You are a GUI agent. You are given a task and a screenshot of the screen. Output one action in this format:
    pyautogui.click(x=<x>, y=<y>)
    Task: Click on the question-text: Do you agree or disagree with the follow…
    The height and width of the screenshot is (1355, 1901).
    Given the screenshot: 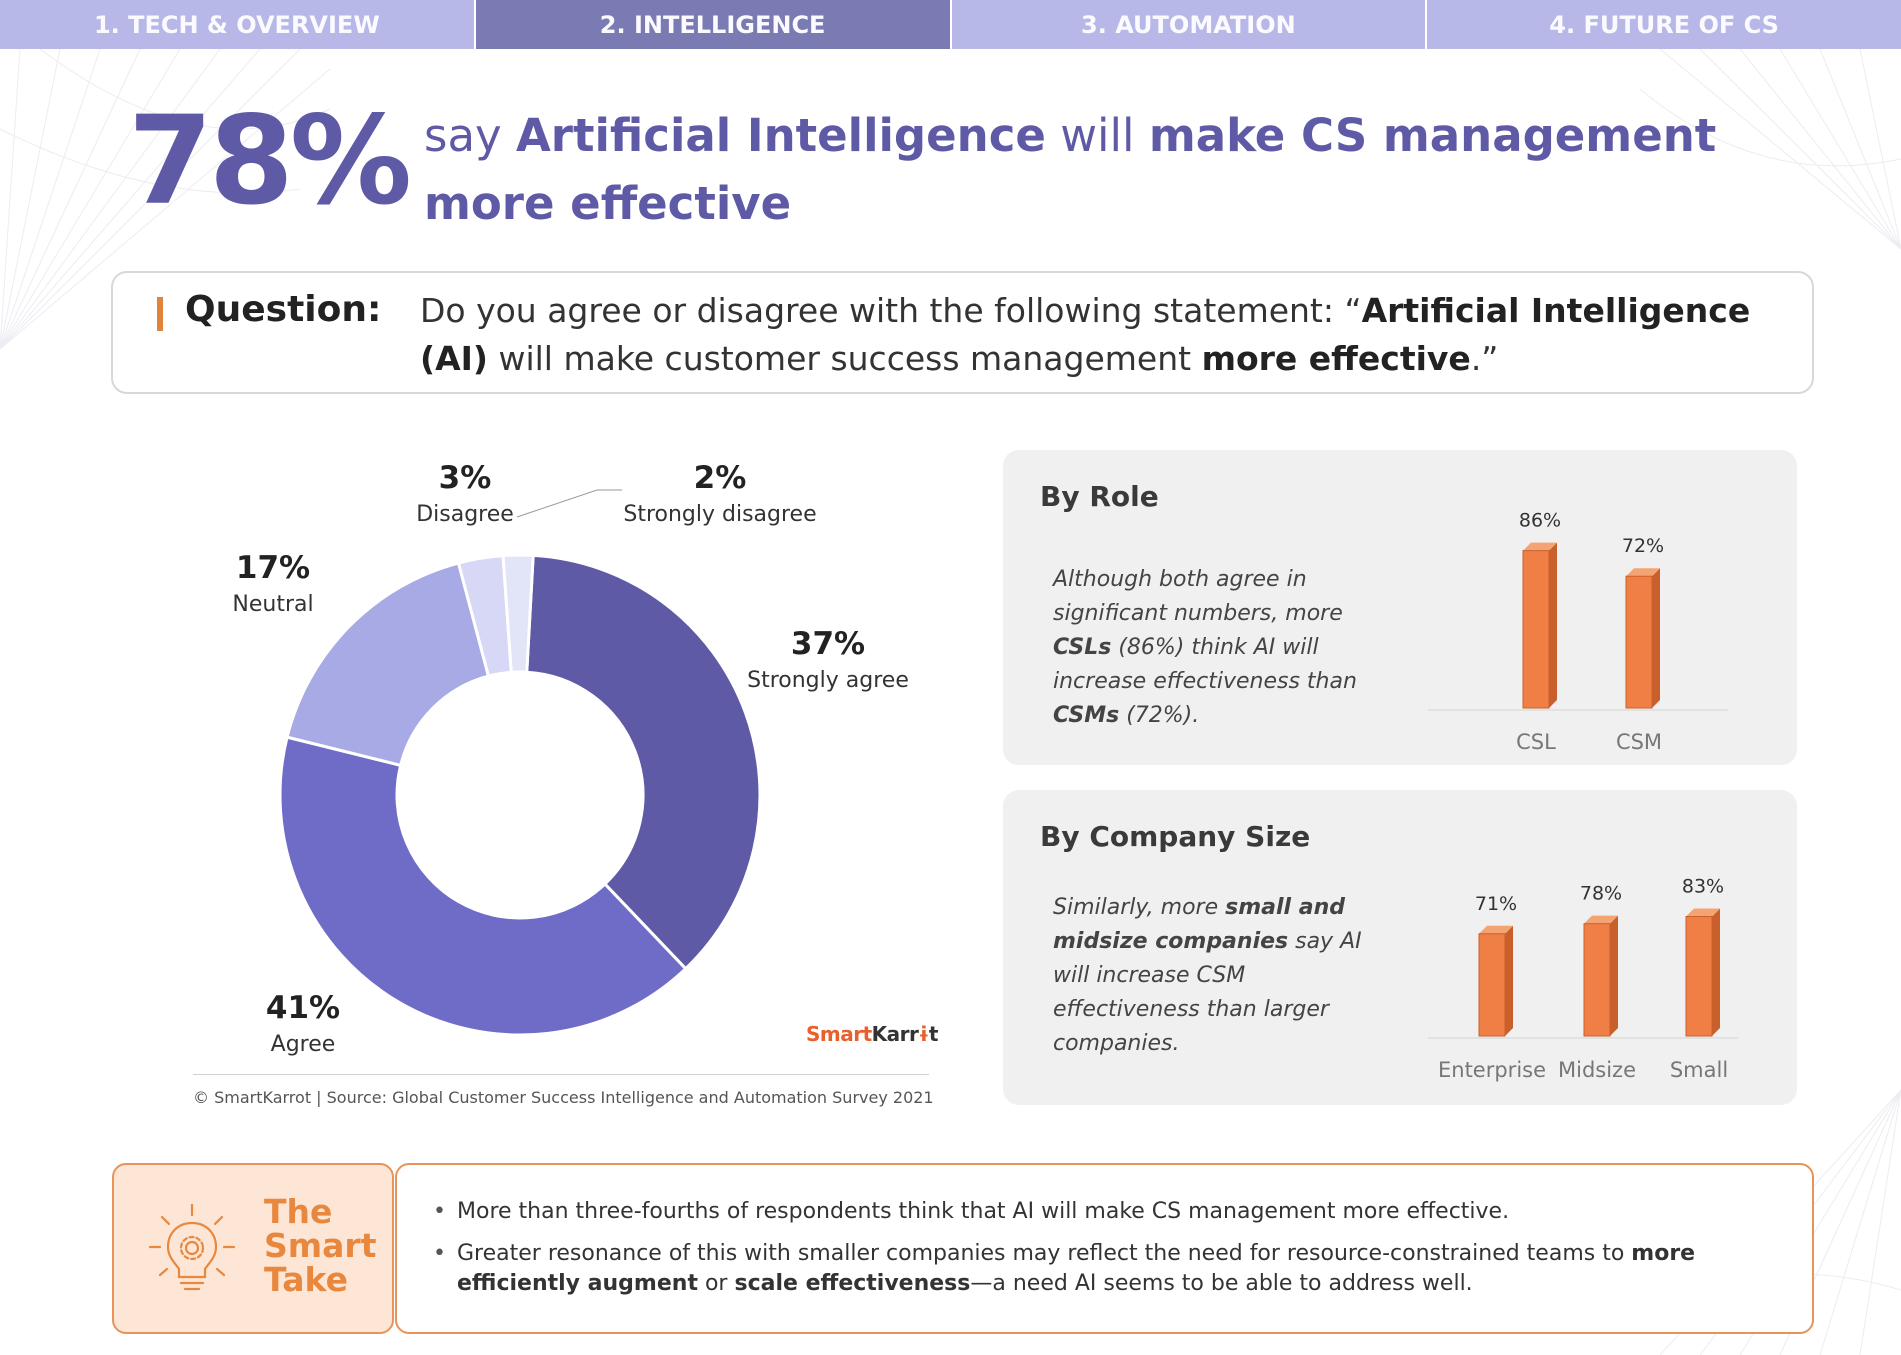 What is the action you would take?
    pyautogui.click(x=1105, y=335)
    